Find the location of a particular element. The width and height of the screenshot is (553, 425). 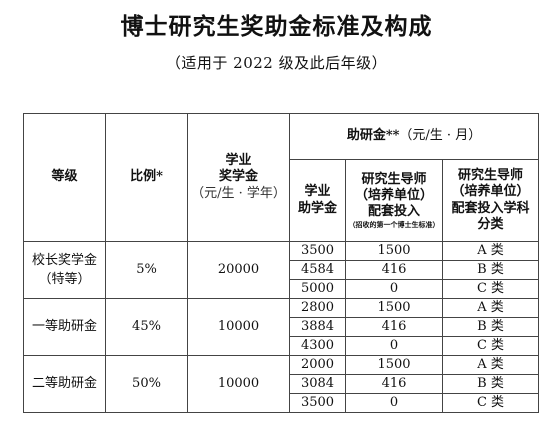

header-supervisor: 研究生导师 （培养单位） 配套投入 （招收的第一个博士生标准） is located at coordinates (394, 200).